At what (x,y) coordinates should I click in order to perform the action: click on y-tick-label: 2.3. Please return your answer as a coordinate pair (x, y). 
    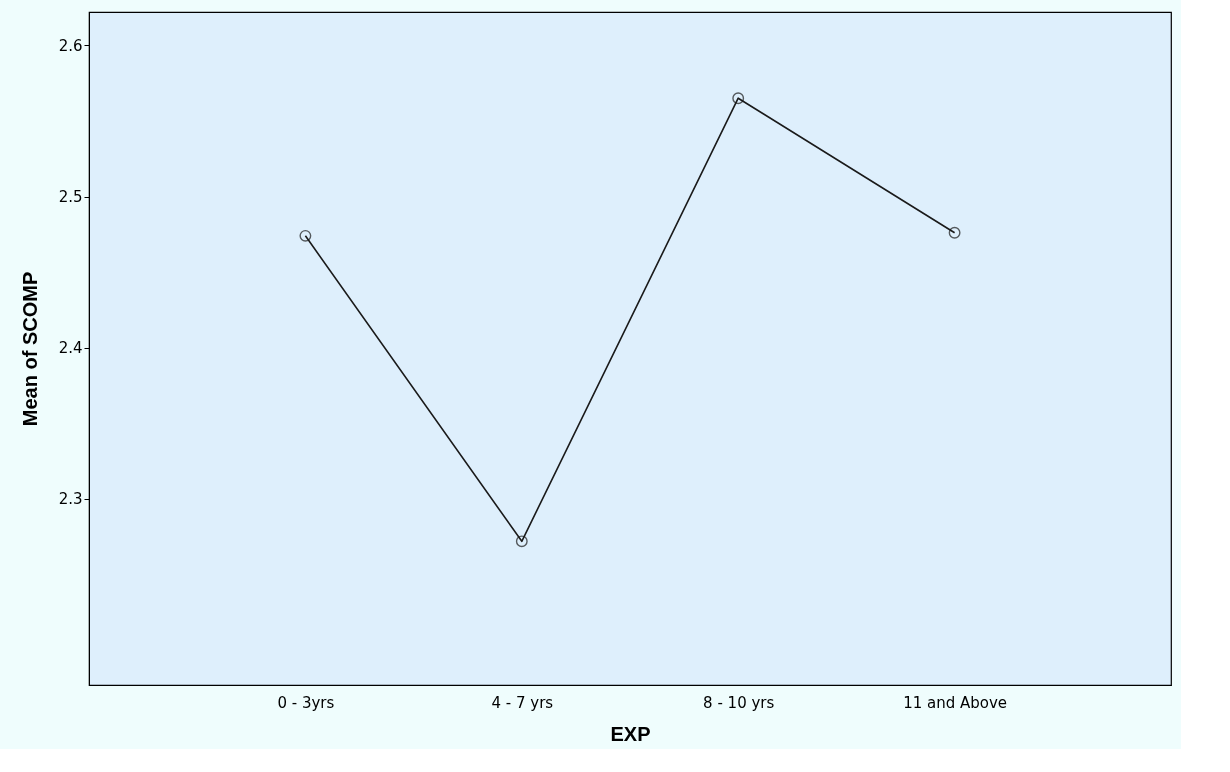
    Looking at the image, I should click on (70, 499).